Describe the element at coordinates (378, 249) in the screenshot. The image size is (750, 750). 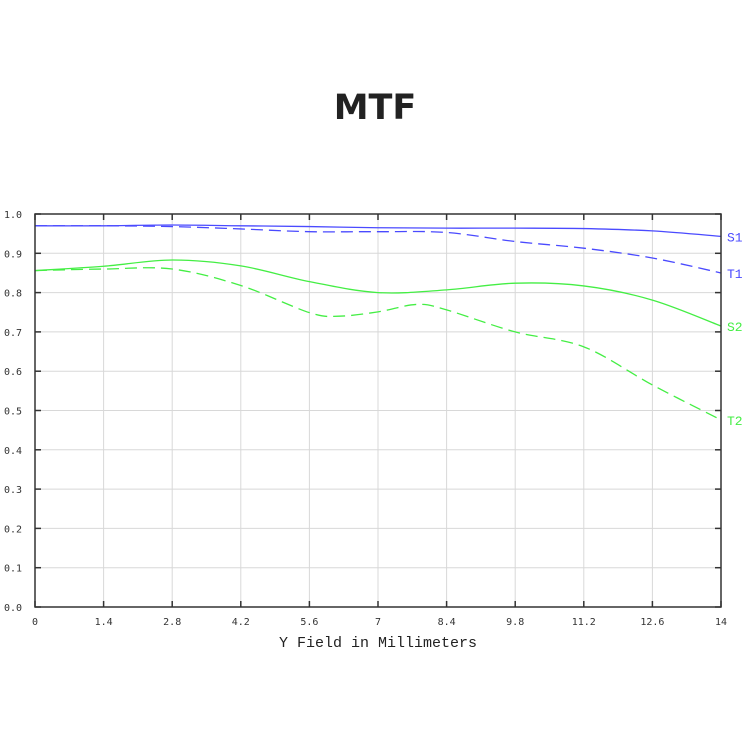
I see `series-line-t1` at that location.